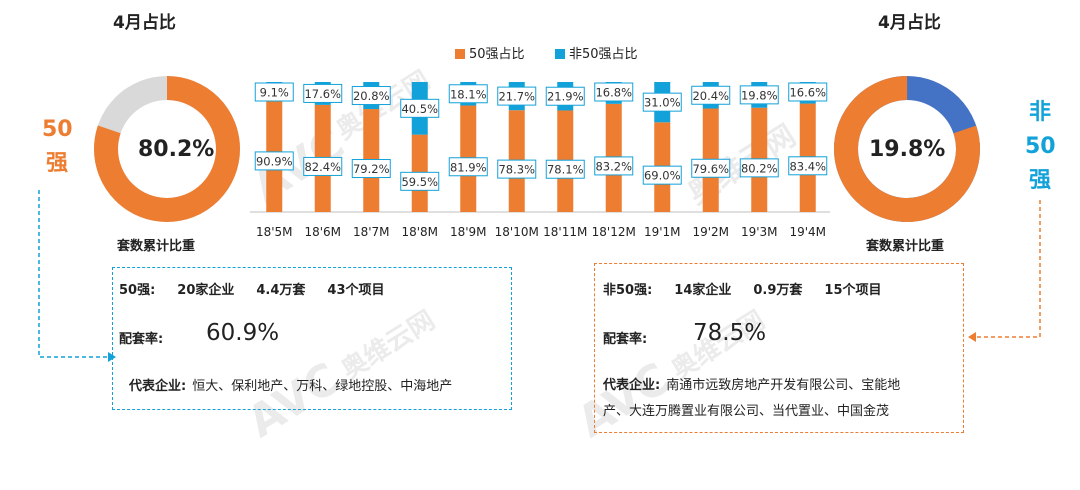  I want to click on data-label-non50: 31.0%, so click(662, 103).